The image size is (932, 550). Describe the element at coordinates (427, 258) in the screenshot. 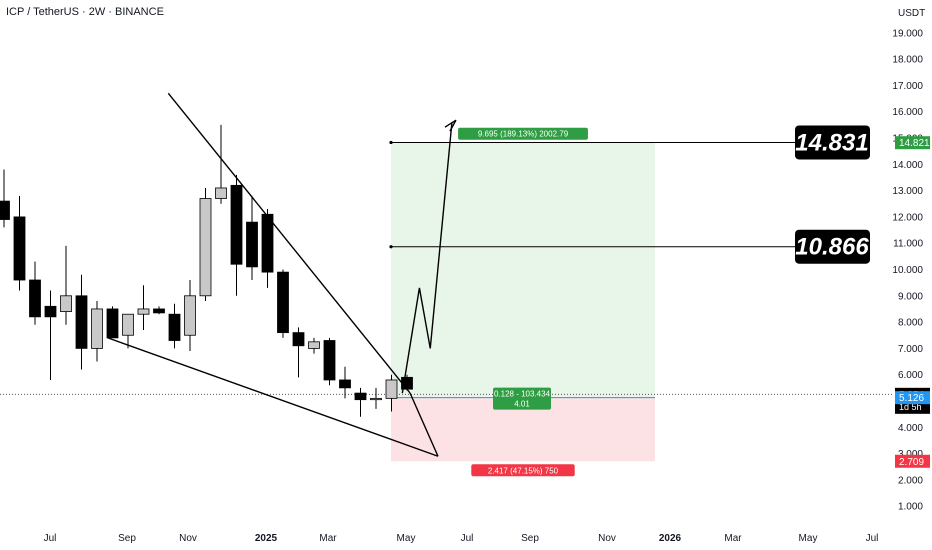

I see `projection-path` at that location.